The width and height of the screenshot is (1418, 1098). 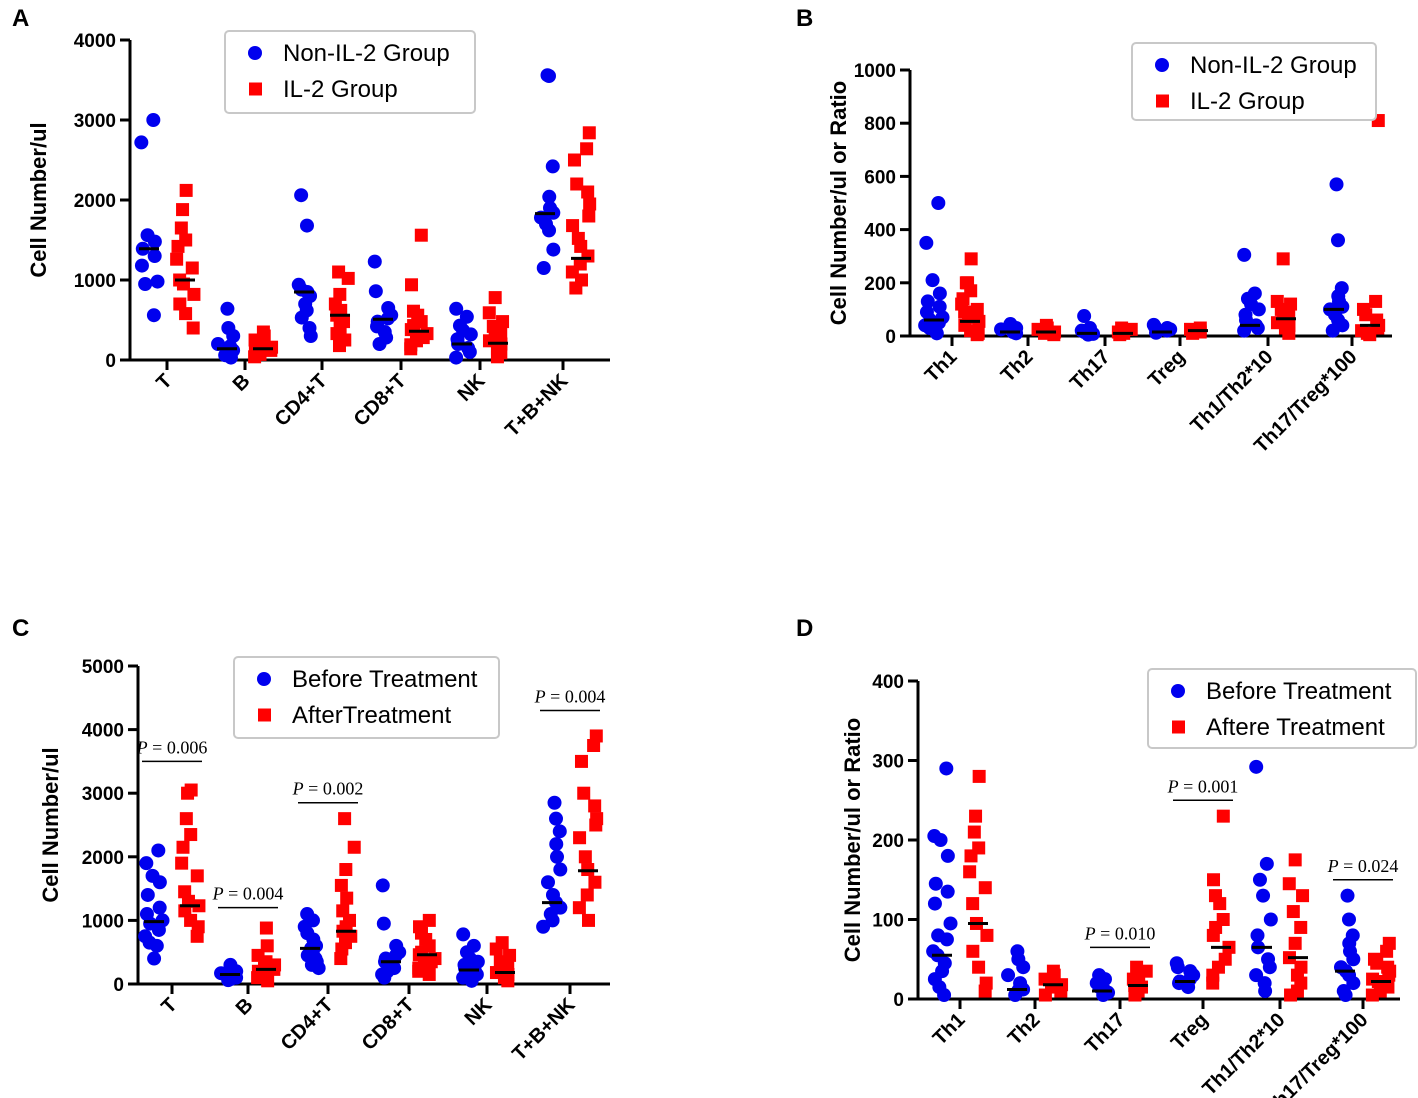 I want to click on p-value-label: P = 0.010, so click(x=1120, y=933).